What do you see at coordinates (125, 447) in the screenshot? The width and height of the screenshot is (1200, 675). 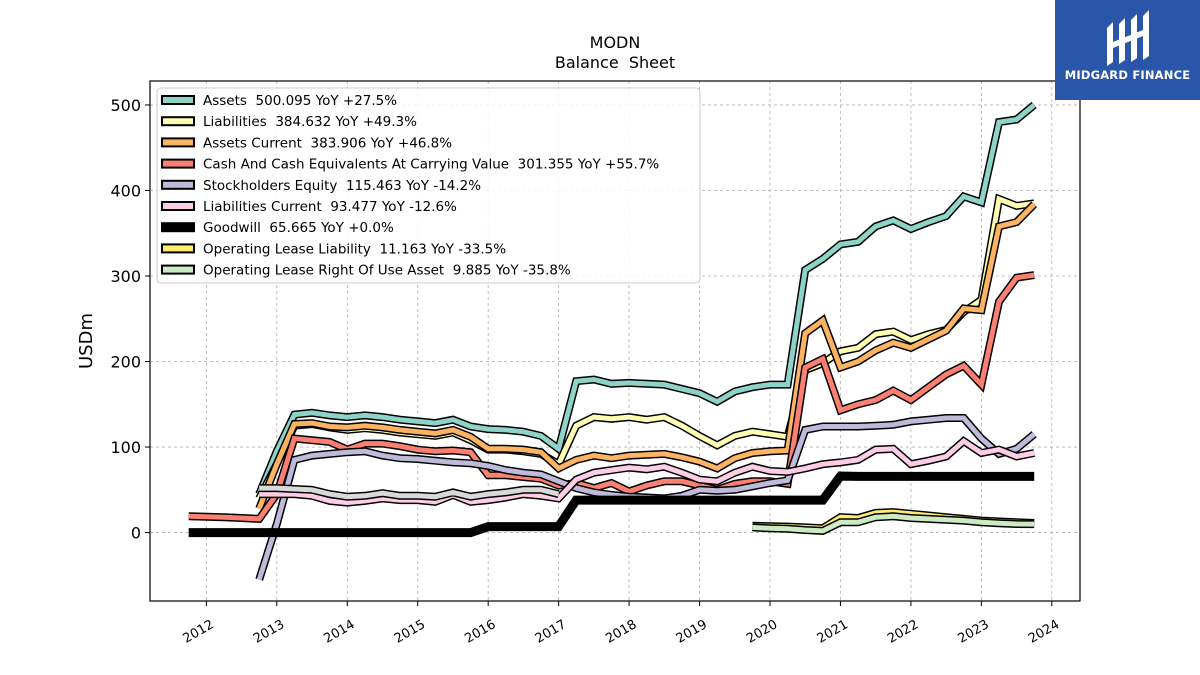 I see `y-tick-label: 100` at bounding box center [125, 447].